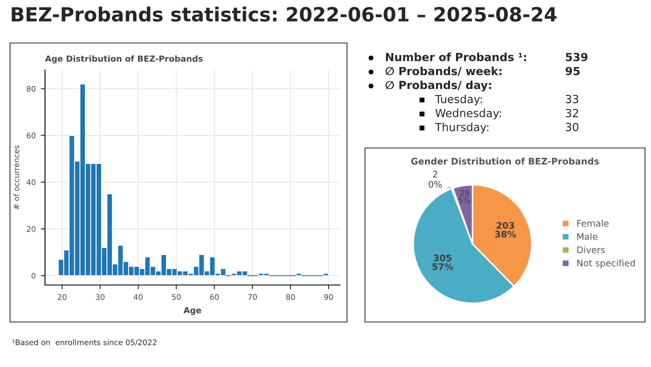 The image size is (651, 367). What do you see at coordinates (572, 99) in the screenshot?
I see `text: 33` at bounding box center [572, 99].